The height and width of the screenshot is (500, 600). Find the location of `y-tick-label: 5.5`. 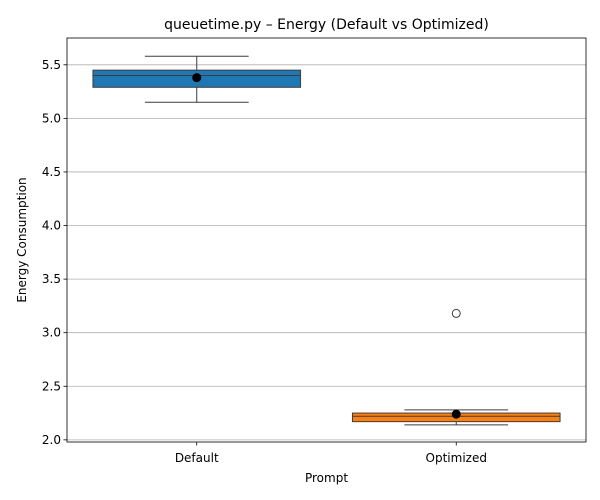

y-tick-label: 5.5 is located at coordinates (51, 65).